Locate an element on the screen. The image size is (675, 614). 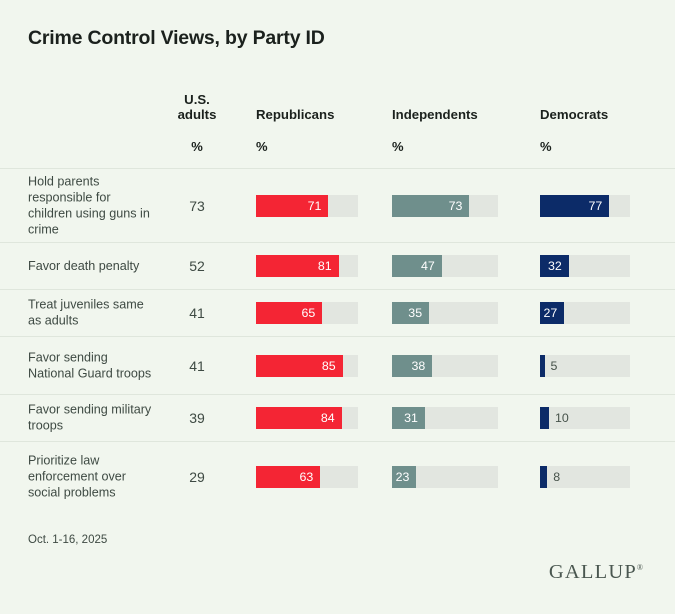
bar-group-independents: 73 is located at coordinates (445, 205).